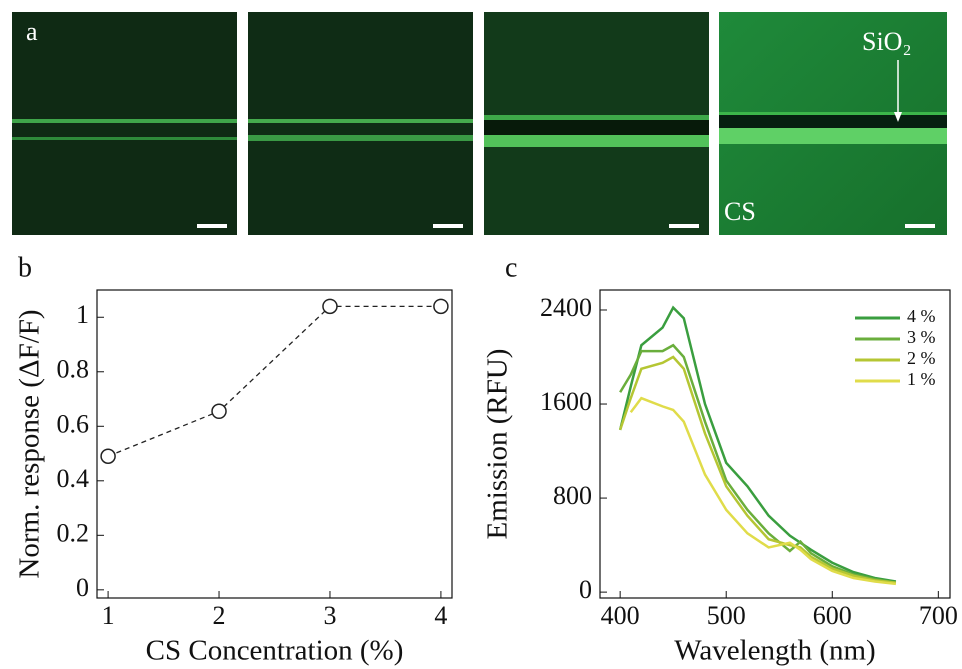 The height and width of the screenshot is (669, 962). What do you see at coordinates (921, 337) in the screenshot?
I see `legend-label: 3 %` at bounding box center [921, 337].